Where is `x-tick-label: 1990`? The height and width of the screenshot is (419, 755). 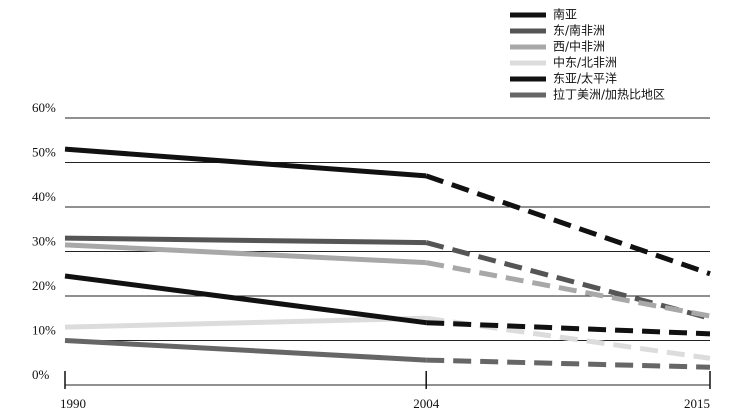 x-tick-label: 1990 is located at coordinates (73, 403).